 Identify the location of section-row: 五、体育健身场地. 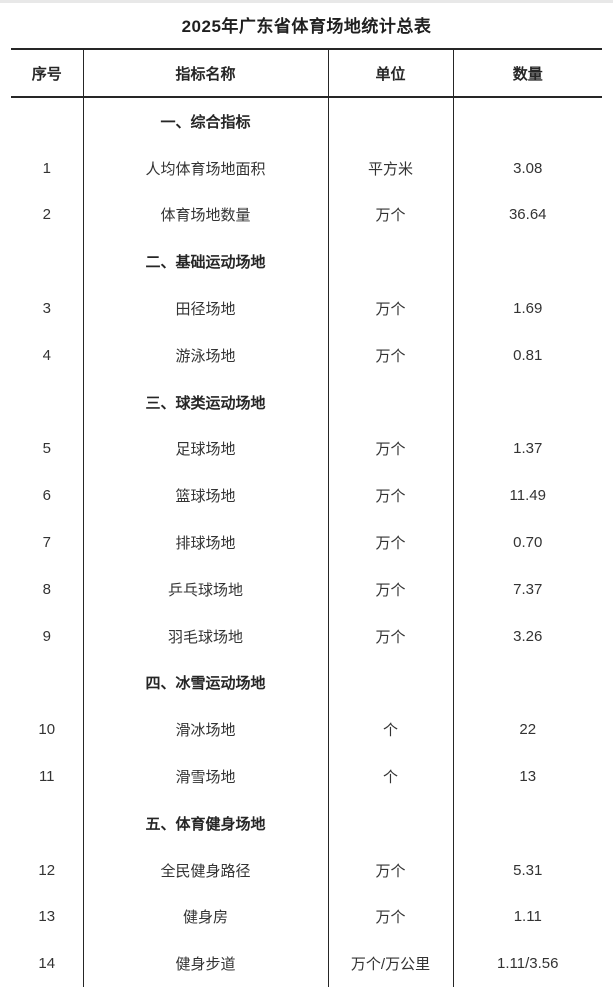
(306, 823).